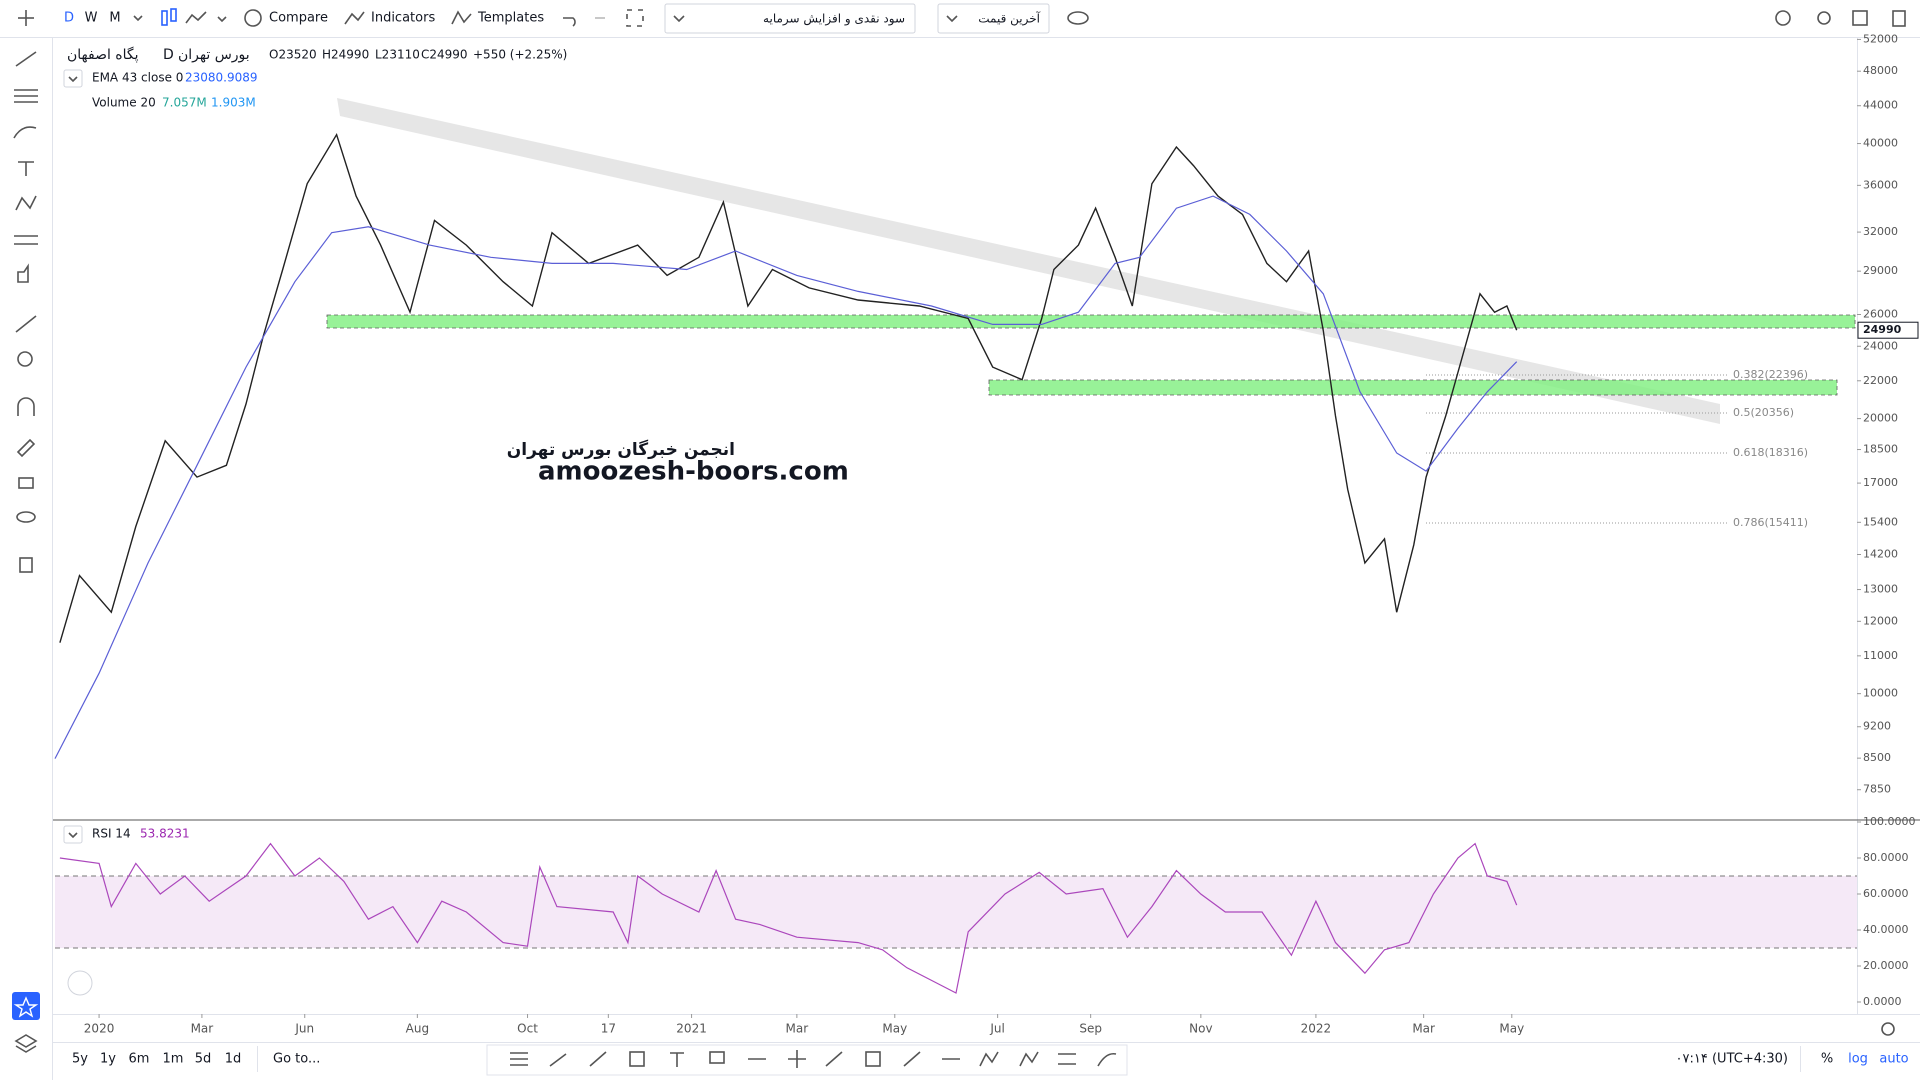 The height and width of the screenshot is (1080, 1920). I want to click on ema-legend: EMA 43 close 0, so click(137, 78).